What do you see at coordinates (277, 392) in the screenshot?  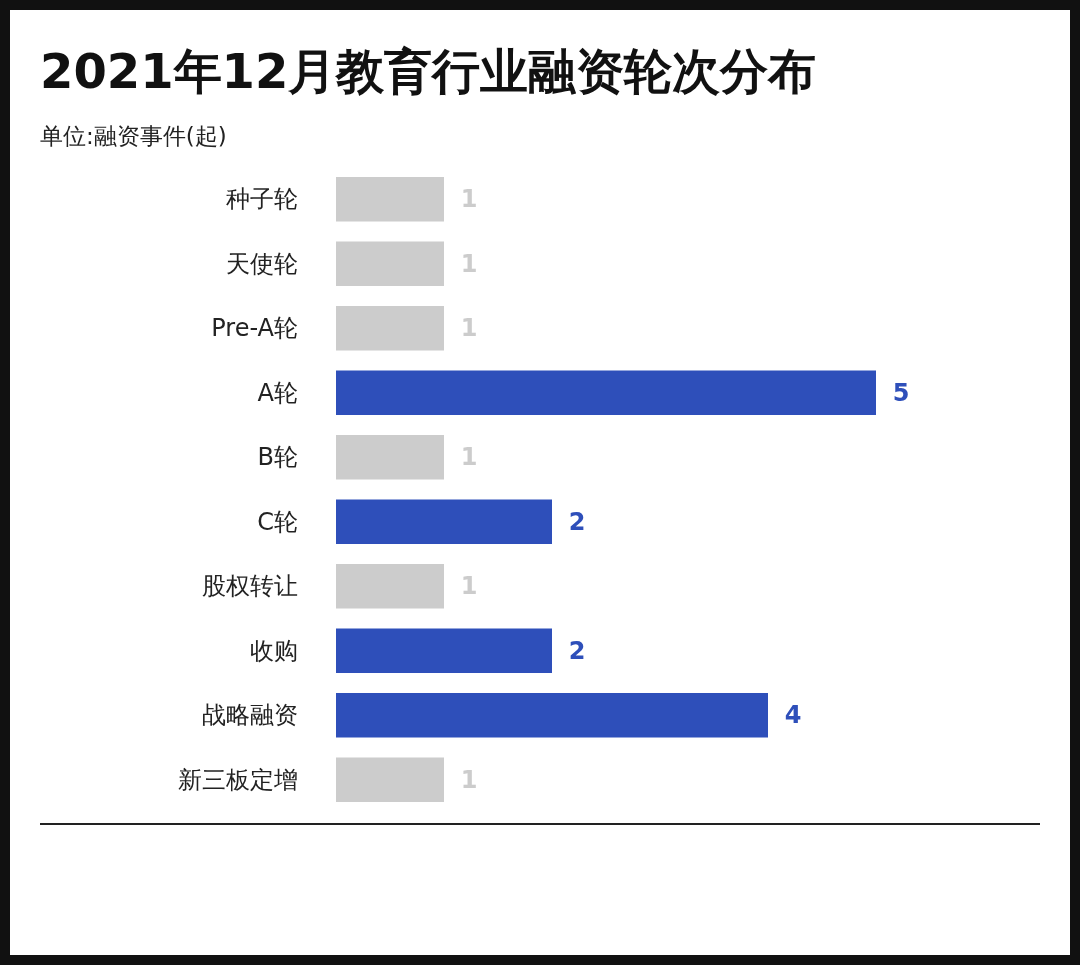 I see `y-tick-label: A轮` at bounding box center [277, 392].